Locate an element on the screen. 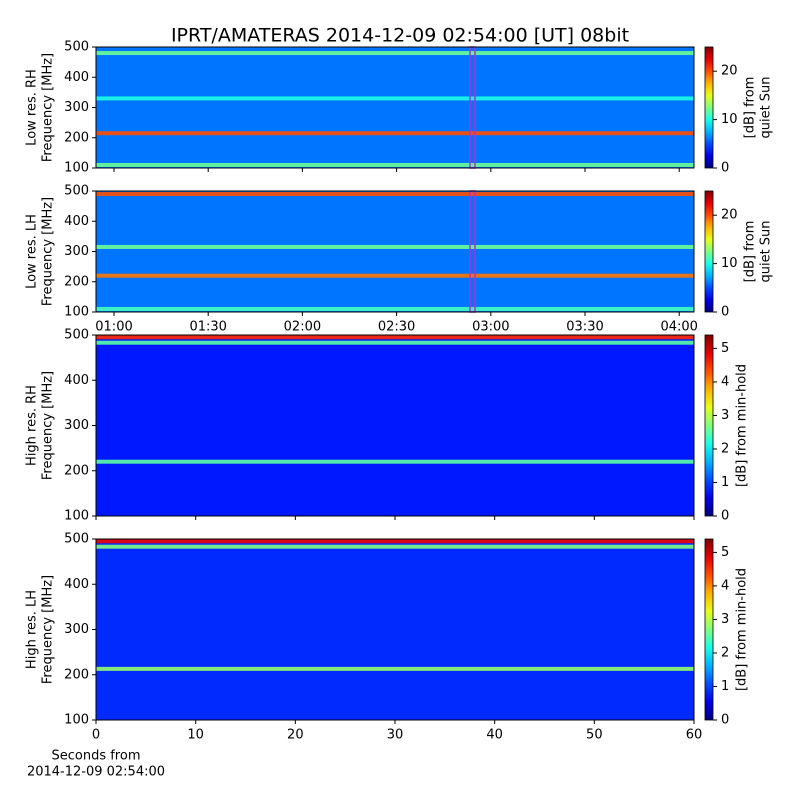  x-tick-label: 01:00 is located at coordinates (113, 327).